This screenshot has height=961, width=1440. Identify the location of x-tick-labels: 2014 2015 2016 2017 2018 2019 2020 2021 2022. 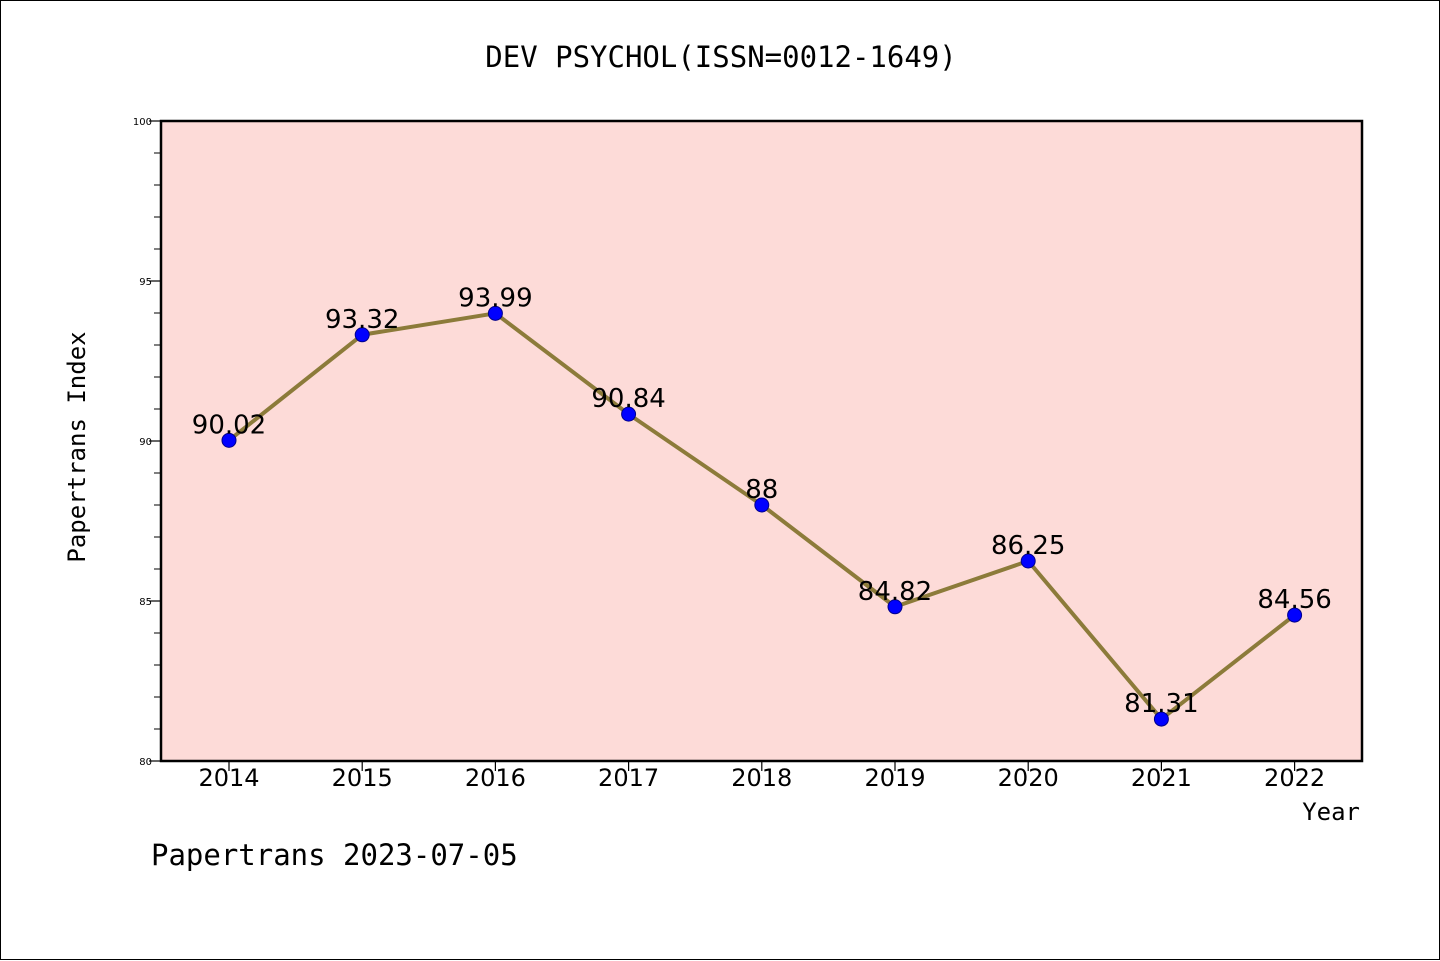
(761, 778).